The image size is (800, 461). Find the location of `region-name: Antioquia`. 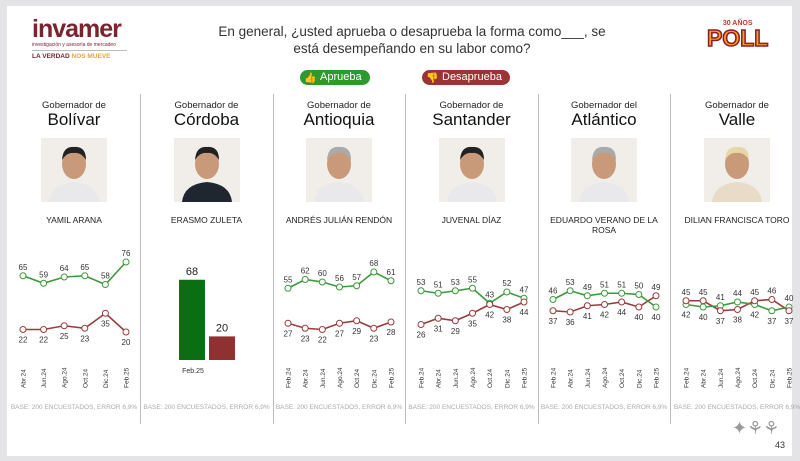

region-name: Antioquia is located at coordinates (339, 119).